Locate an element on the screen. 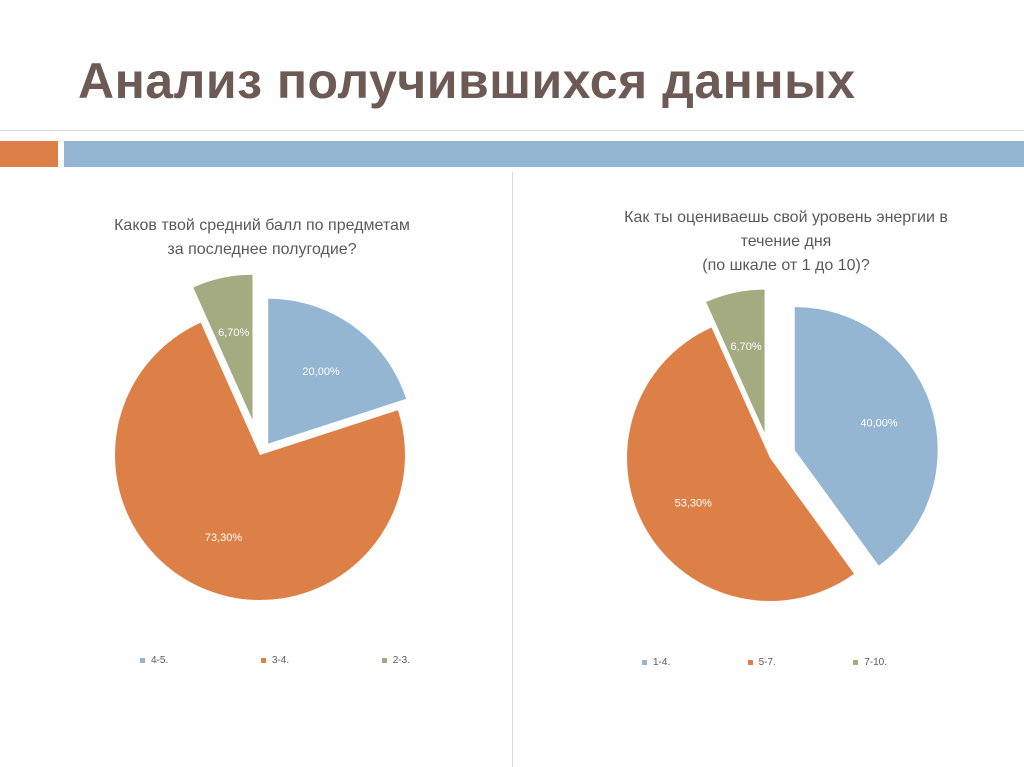 The image size is (1024, 767). chart-2-title-line-3: (по шкале от 1 до 10)? is located at coordinates (786, 265).